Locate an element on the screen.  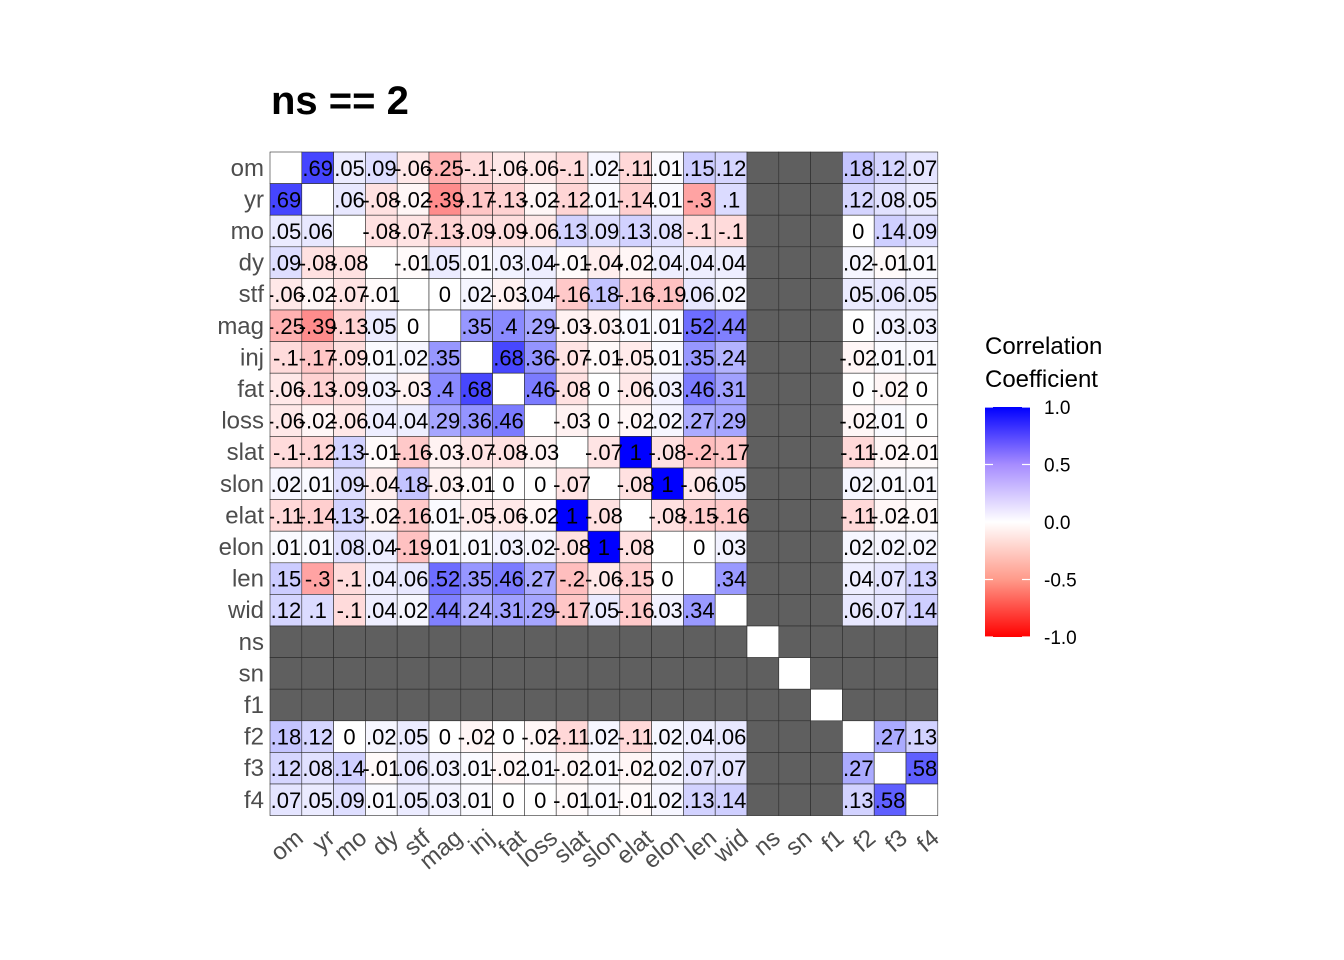
heatmap-cell-stf-wid is located at coordinates (731, 294).